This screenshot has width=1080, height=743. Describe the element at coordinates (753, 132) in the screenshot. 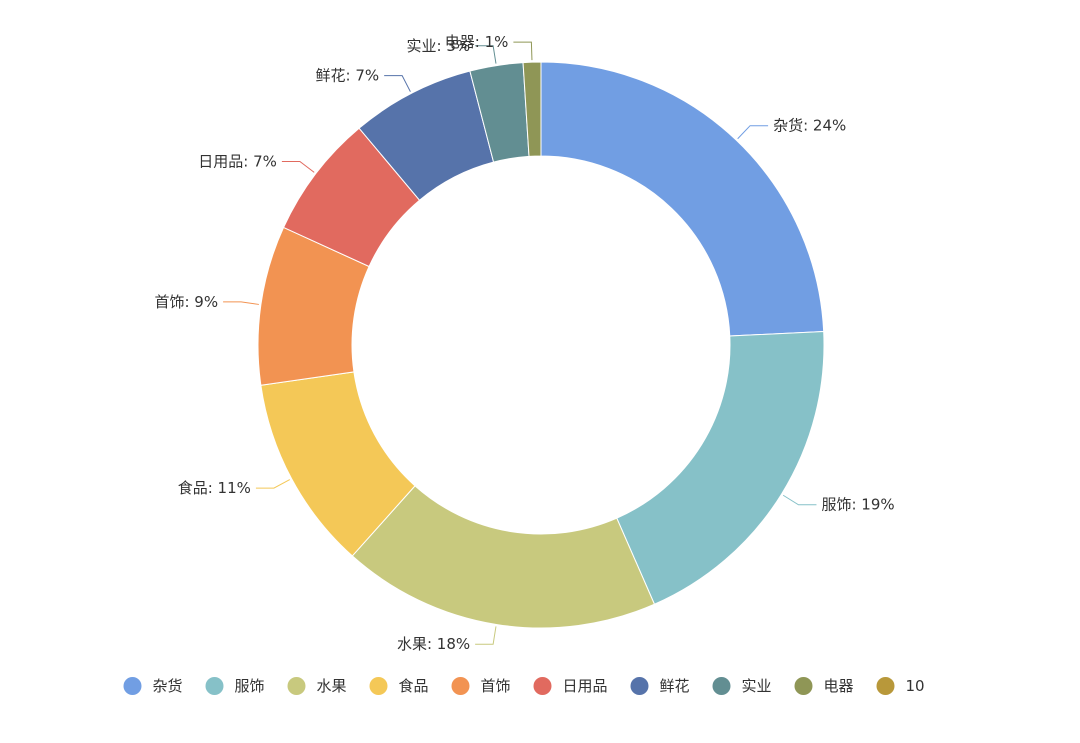

I see `leader-line-杂货` at that location.